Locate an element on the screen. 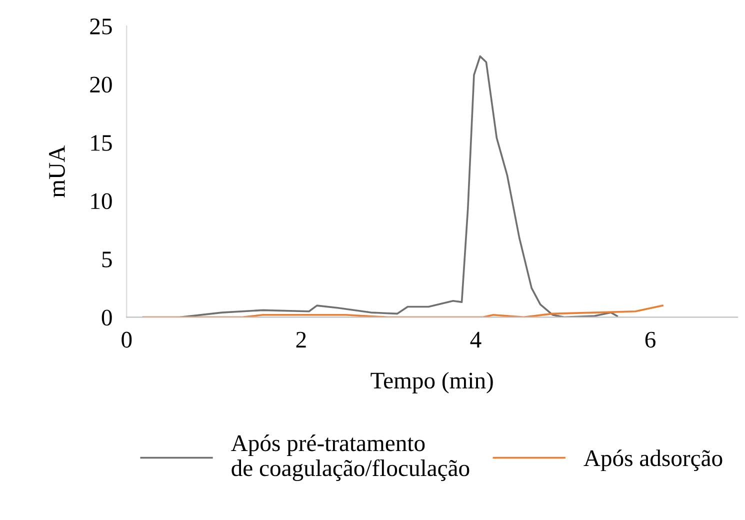  legend-label: Após pré-tratamento de coagulação/floculação is located at coordinates (350, 458).